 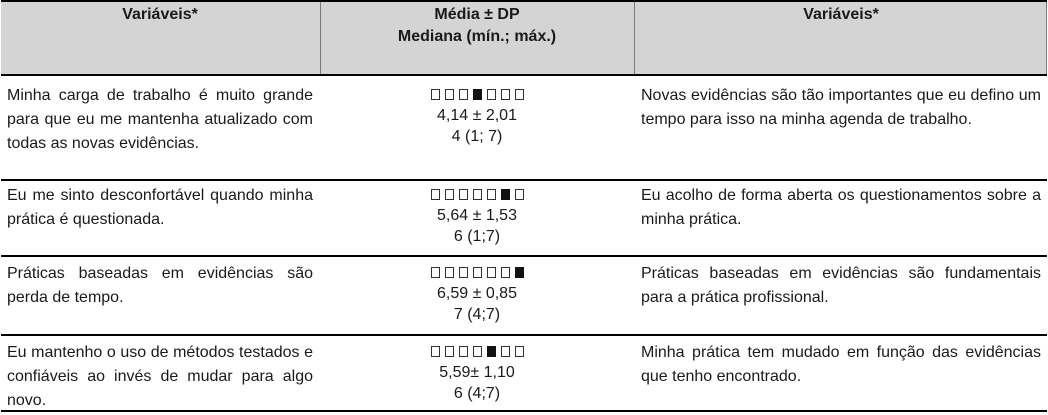 I want to click on rule-top, so click(x=524, y=1).